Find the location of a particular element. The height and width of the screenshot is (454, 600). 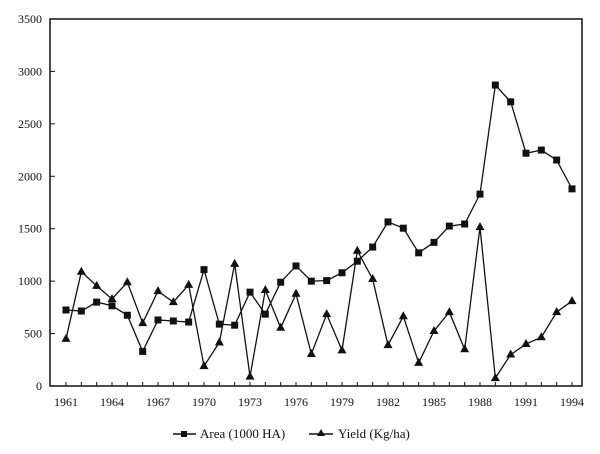

x-tick-label: 1985 is located at coordinates (434, 402).